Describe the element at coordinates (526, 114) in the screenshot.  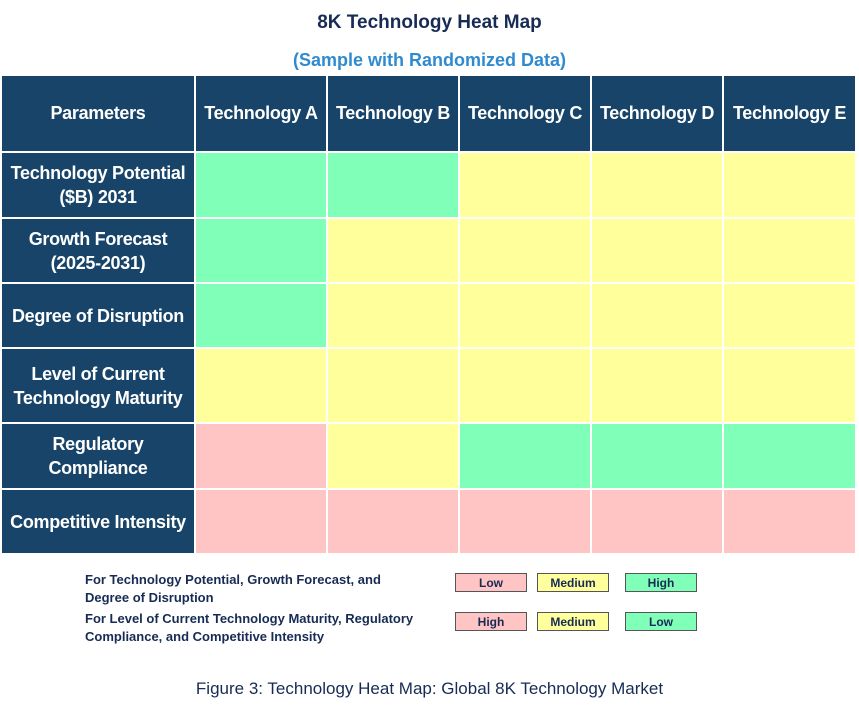
I see `column-header: Technology C` at that location.